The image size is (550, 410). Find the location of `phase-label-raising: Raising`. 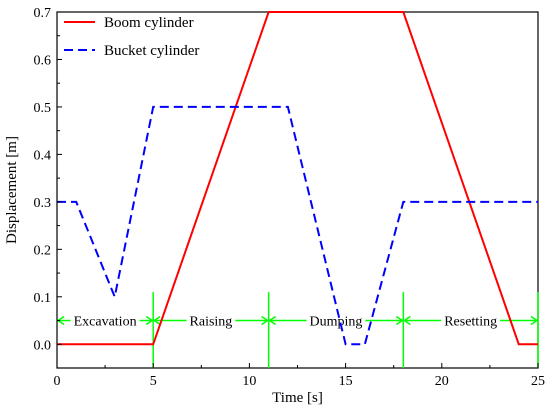

phase-label-raising: Raising is located at coordinates (211, 322).